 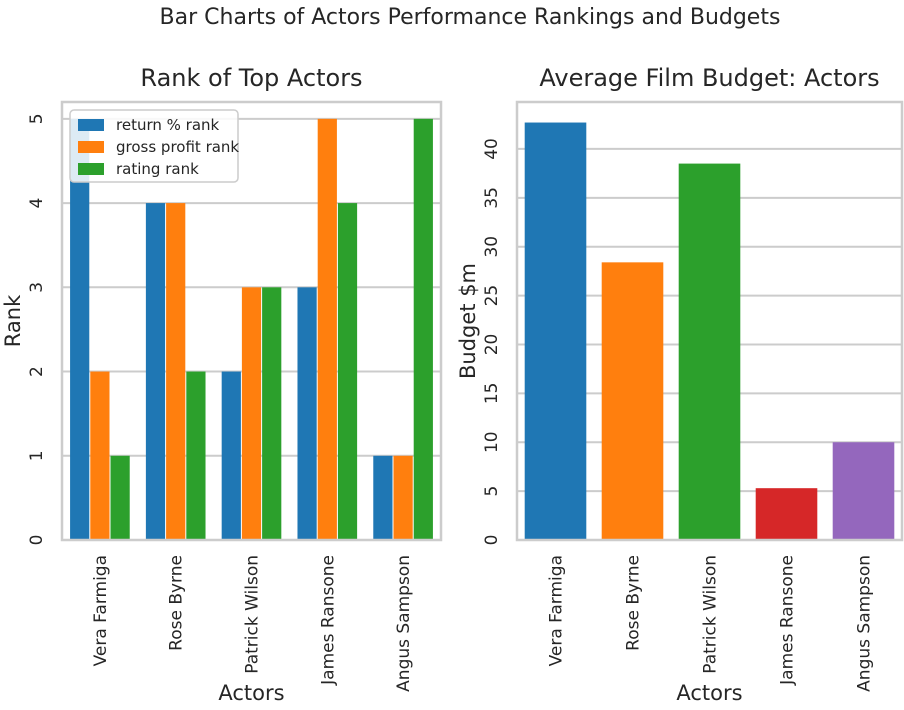 I want to click on y-tick-label: 15, so click(x=492, y=394).